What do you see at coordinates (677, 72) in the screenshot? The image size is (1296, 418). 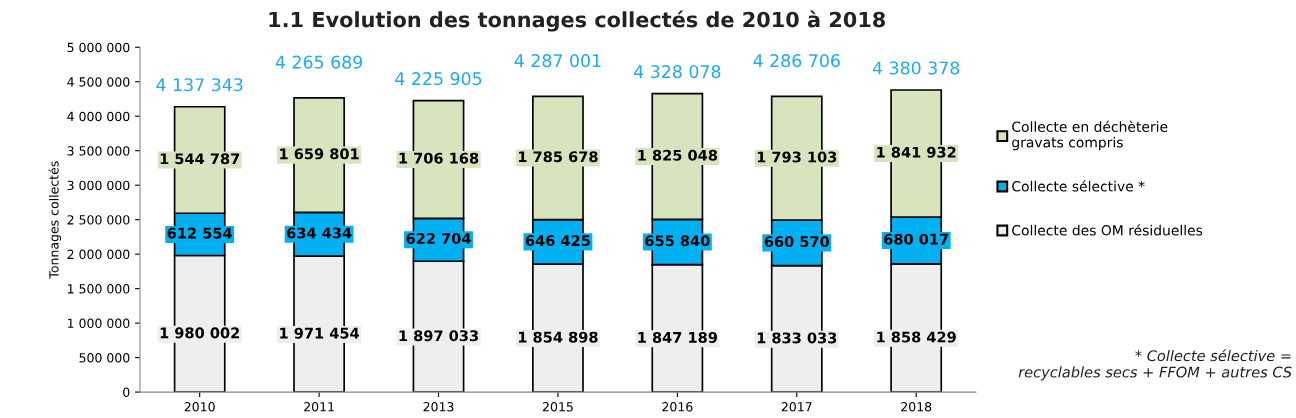 I see `total-label: 4 328 078` at bounding box center [677, 72].